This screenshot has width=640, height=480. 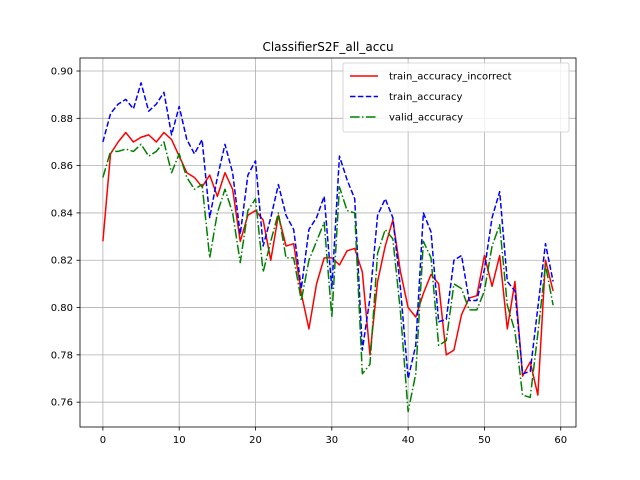 What do you see at coordinates (408, 440) in the screenshot?
I see `x-tick-label: 40` at bounding box center [408, 440].